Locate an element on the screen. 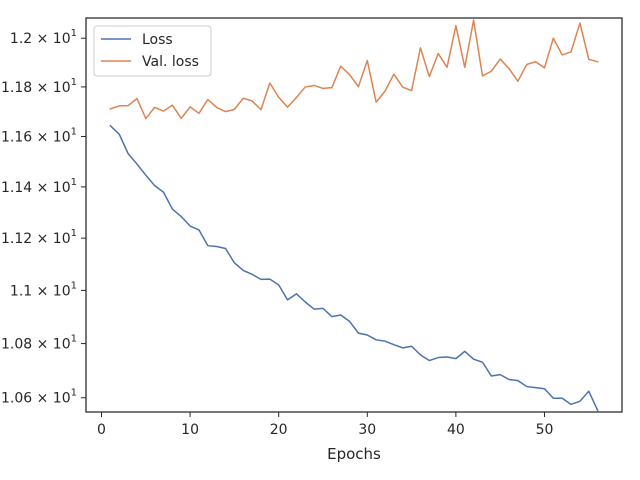 This screenshot has width=640, height=480. x-tick-label: 20 is located at coordinates (279, 430).